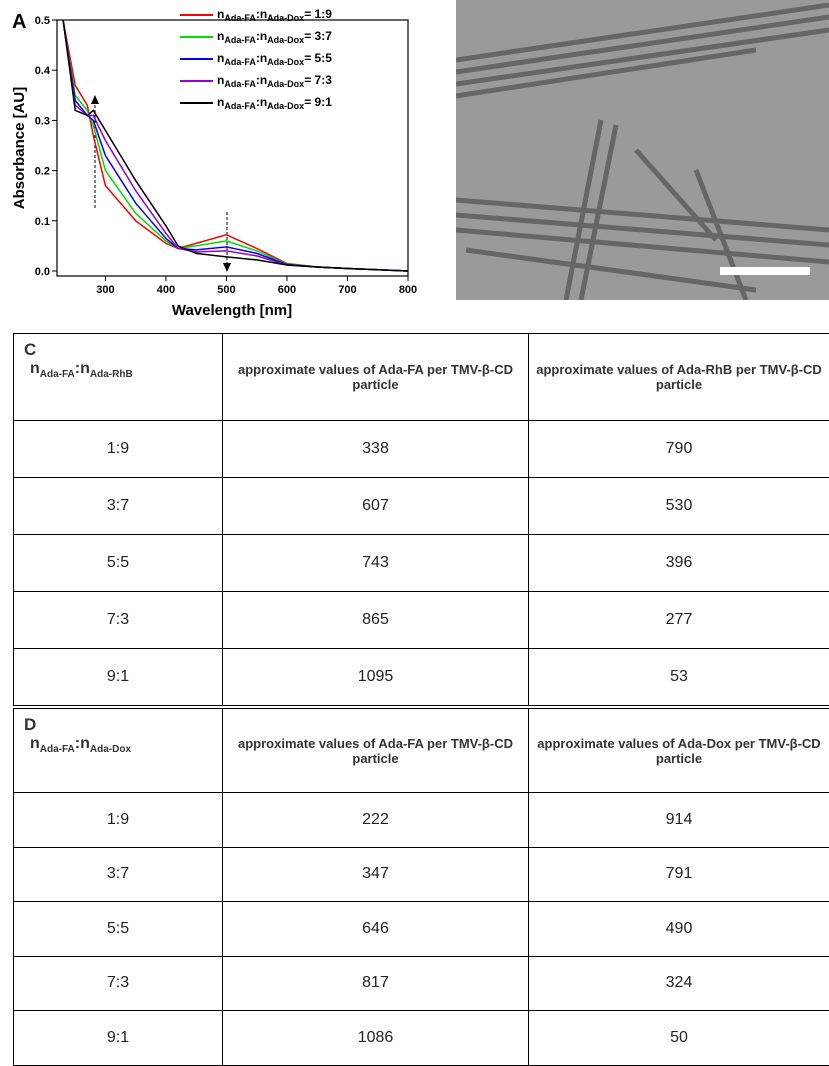 This screenshot has height=1066, width=829. What do you see at coordinates (274, 81) in the screenshot?
I see `legend-label: nAda-FA:nAda-Dox= 7:3` at bounding box center [274, 81].